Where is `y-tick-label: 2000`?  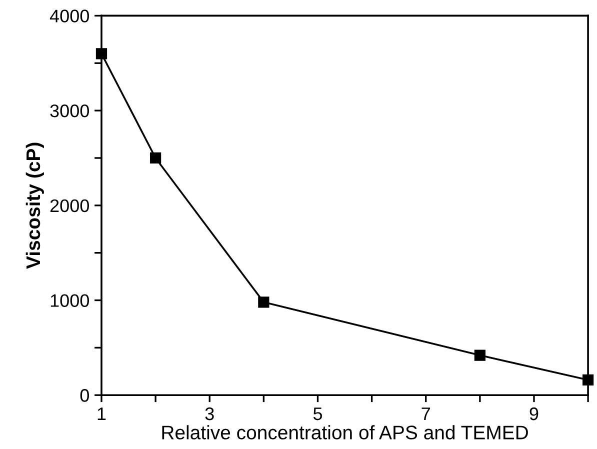
y-tick-label: 2000 is located at coordinates (69, 205).